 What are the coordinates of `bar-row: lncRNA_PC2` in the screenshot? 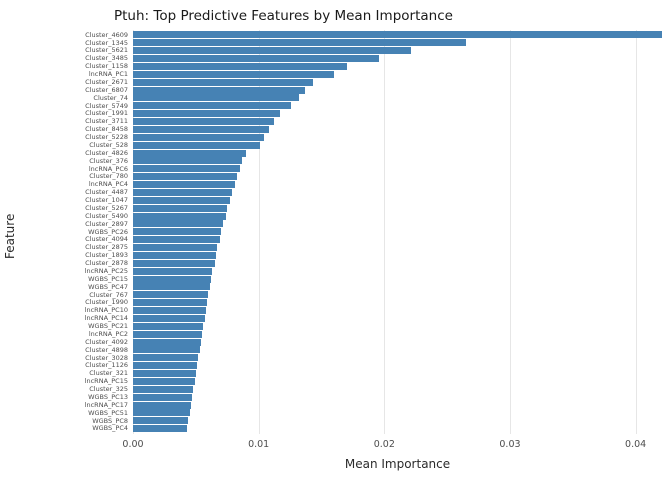 It's located at (375, 334).